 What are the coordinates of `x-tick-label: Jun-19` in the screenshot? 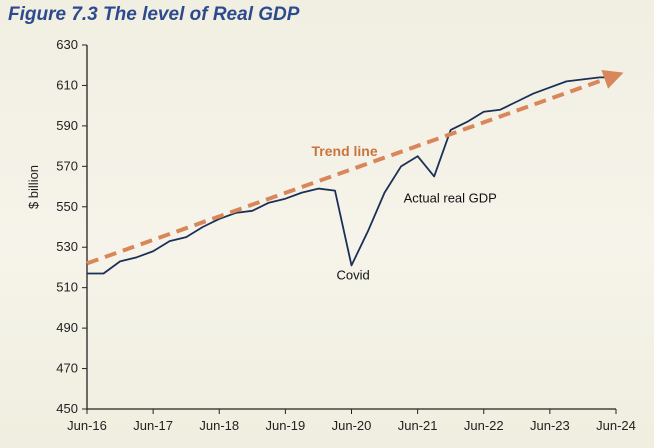 It's located at (286, 425).